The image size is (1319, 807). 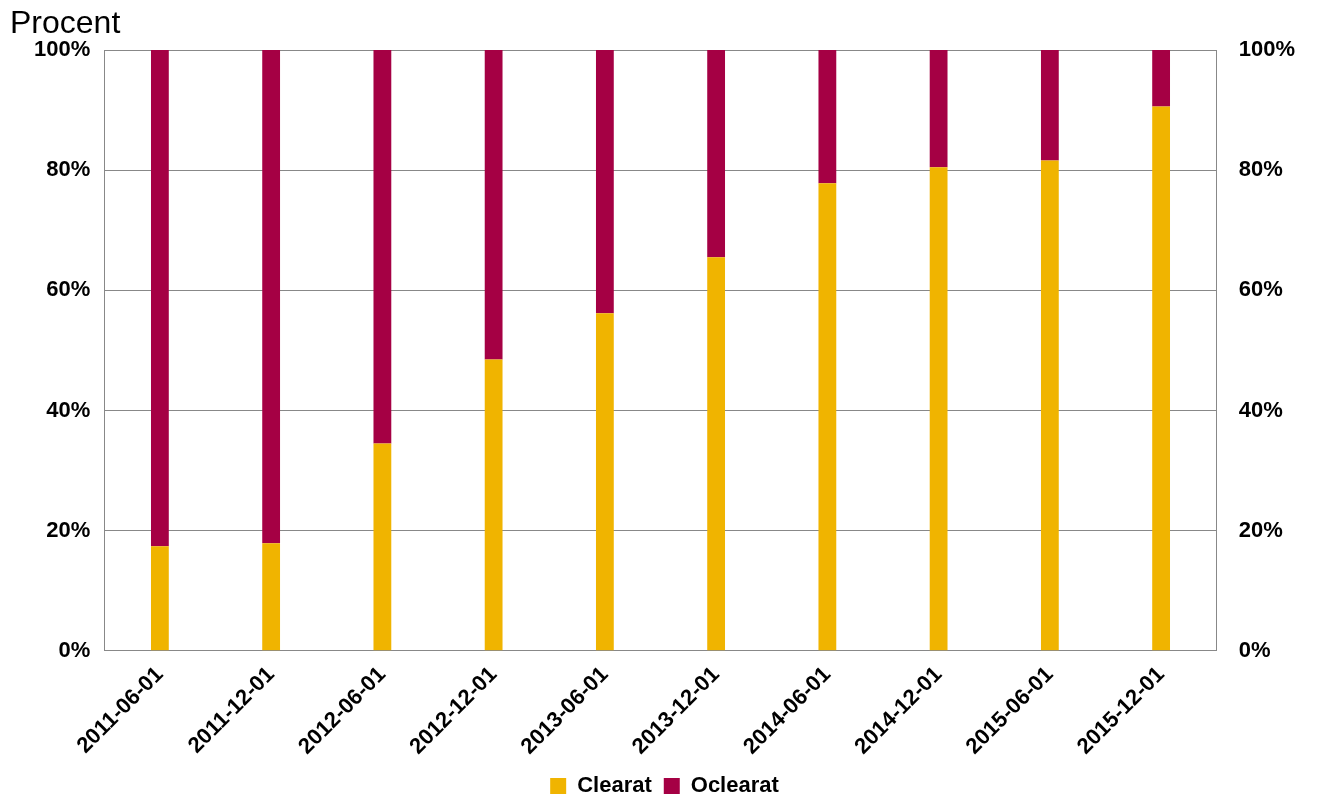 I want to click on y-tick-label: 80%, so click(x=68, y=169).